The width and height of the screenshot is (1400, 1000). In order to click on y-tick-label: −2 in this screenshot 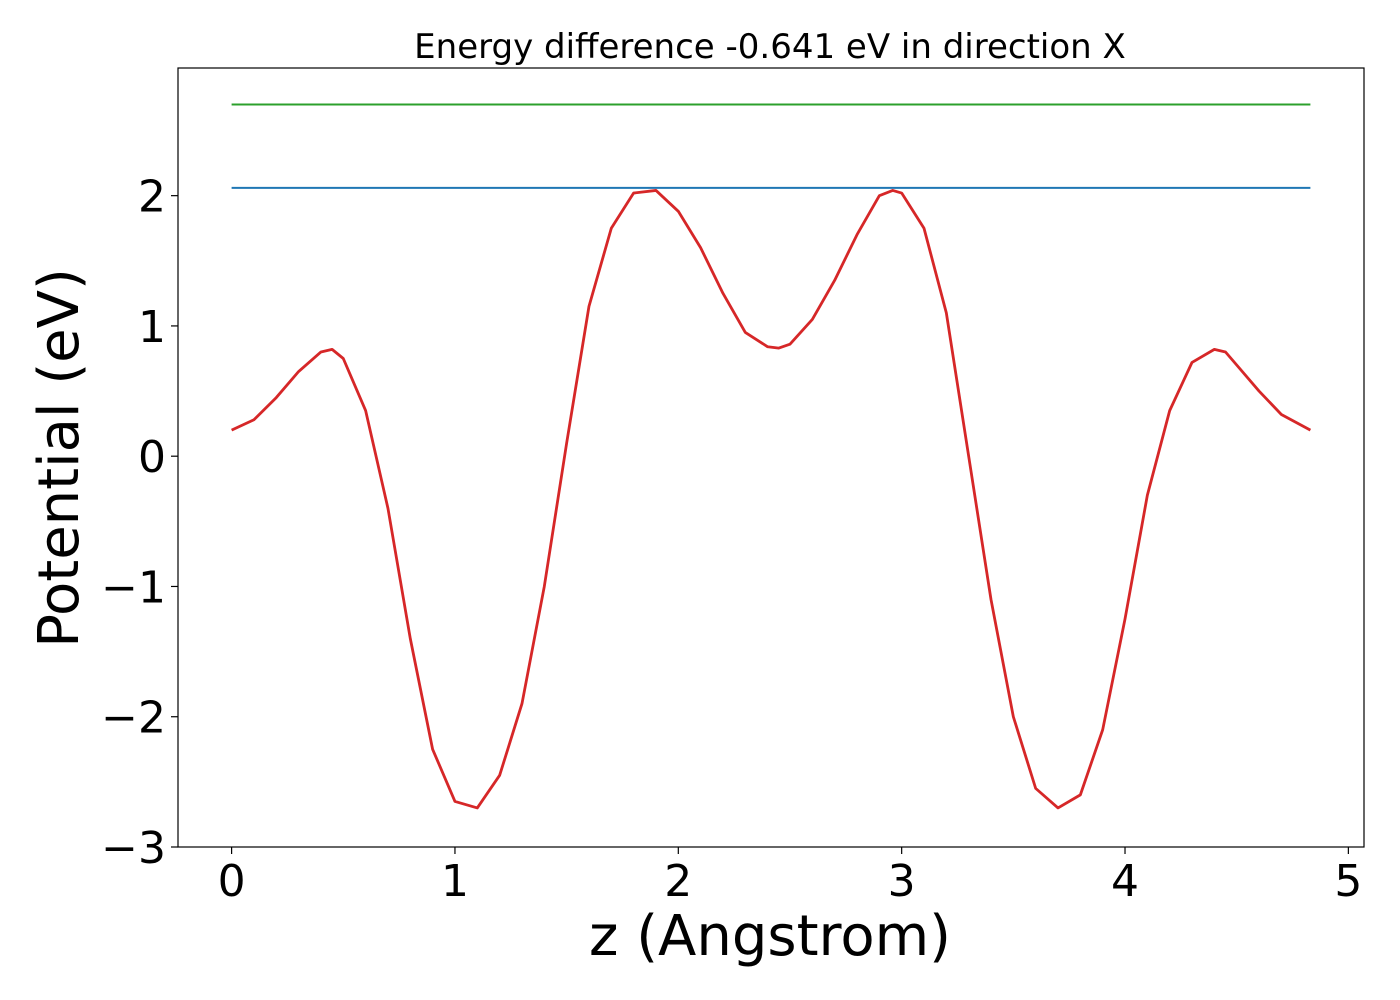, I will do `click(133, 718)`.